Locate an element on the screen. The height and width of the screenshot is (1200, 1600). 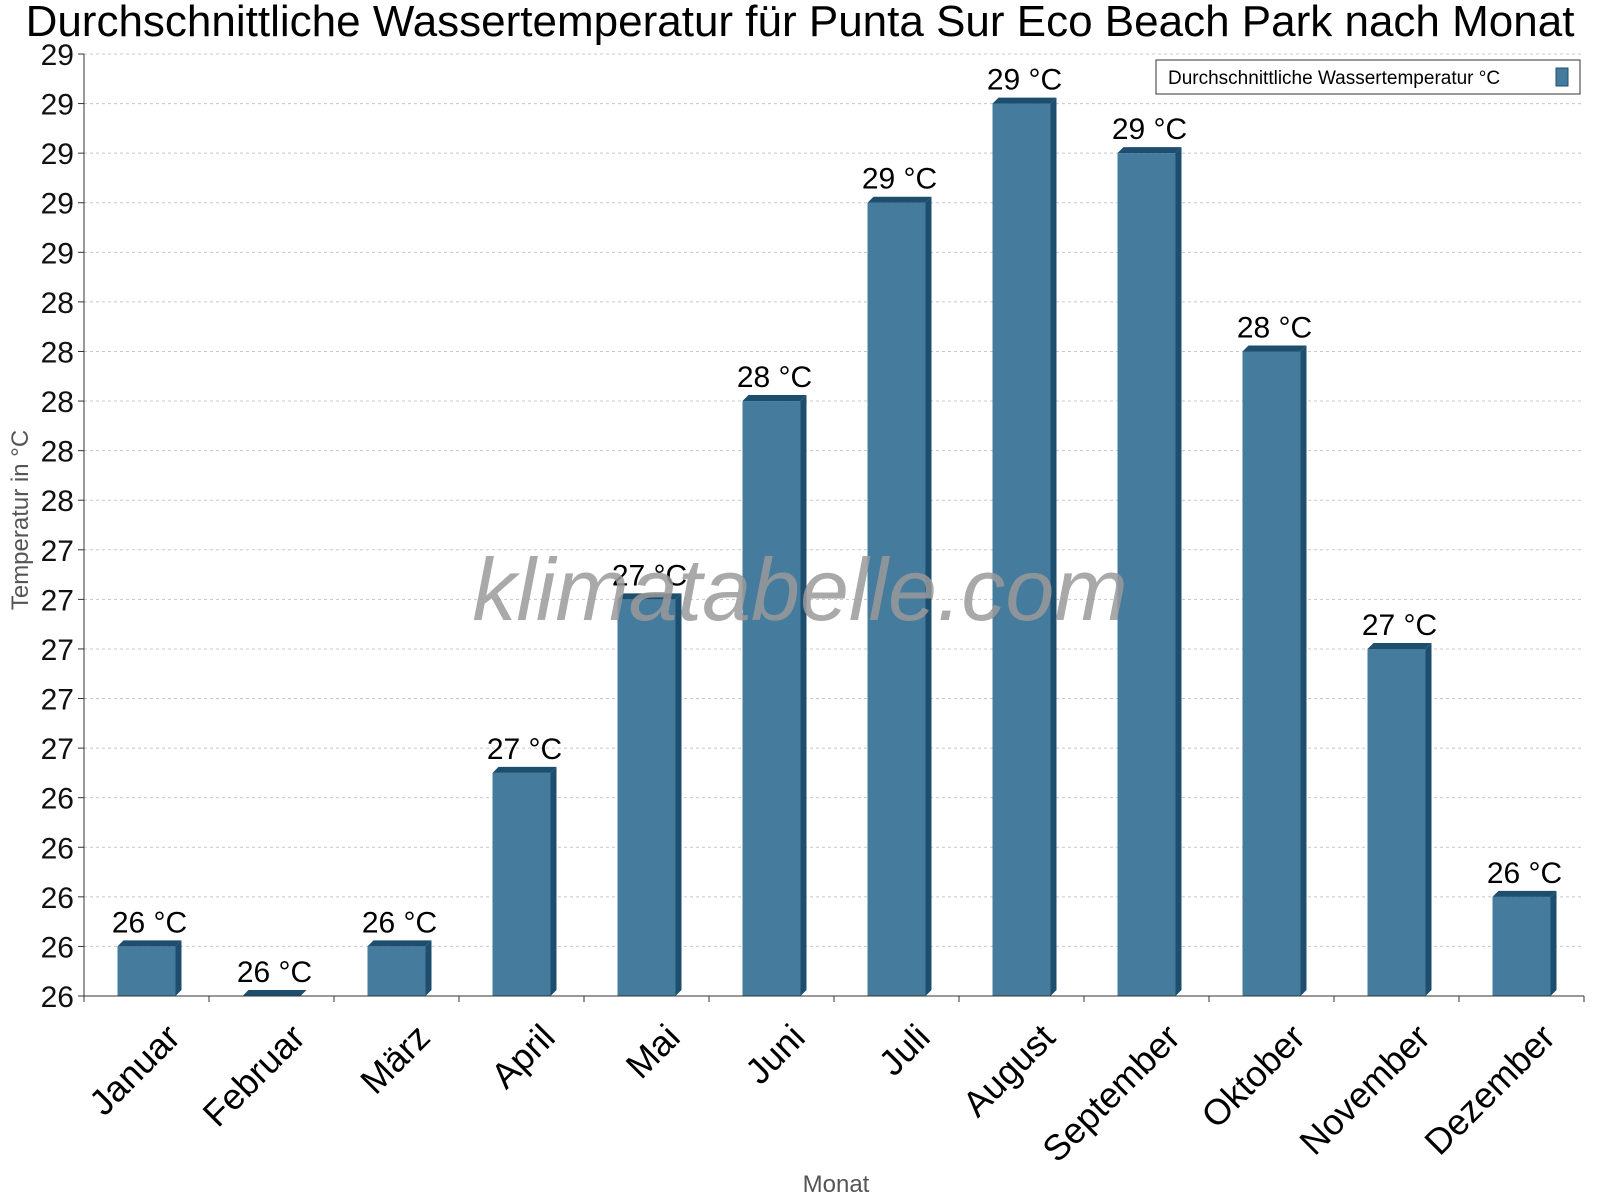
legend-label: Durchschnittliche Wassertemperatur °C is located at coordinates (1334, 78).